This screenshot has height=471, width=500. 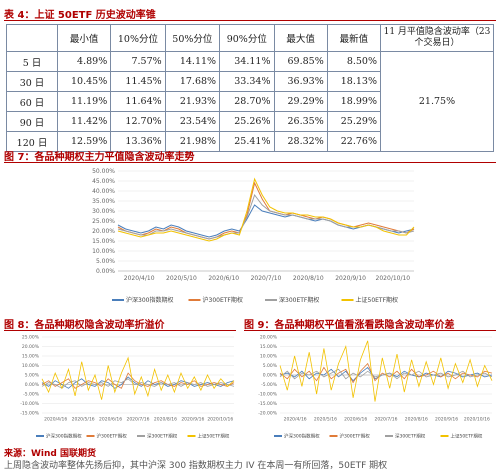 I want to click on header-p10: 10%分位, so click(x=138, y=38).